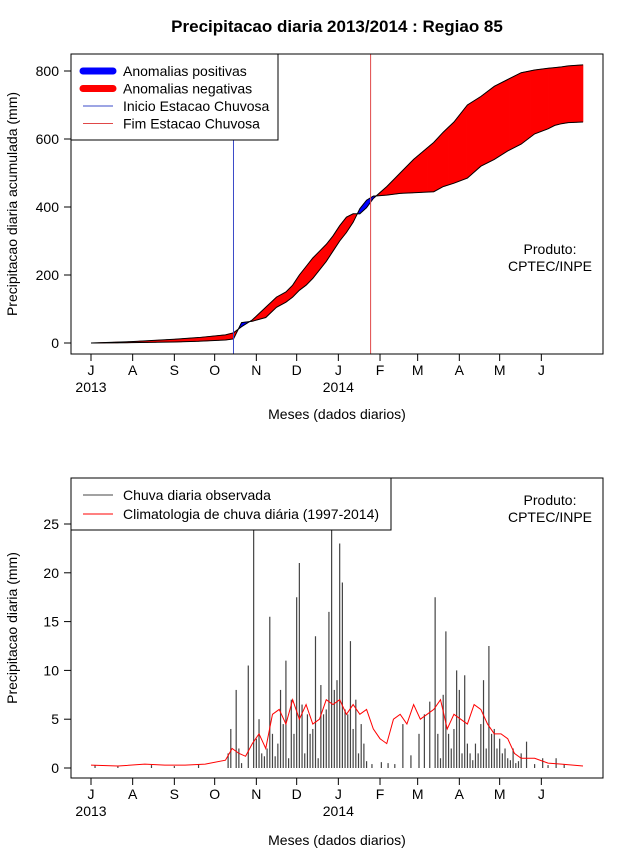  Describe the element at coordinates (251, 514) in the screenshot. I see `legend-label: Climatologia de chuva diária (1997-2014)` at that location.